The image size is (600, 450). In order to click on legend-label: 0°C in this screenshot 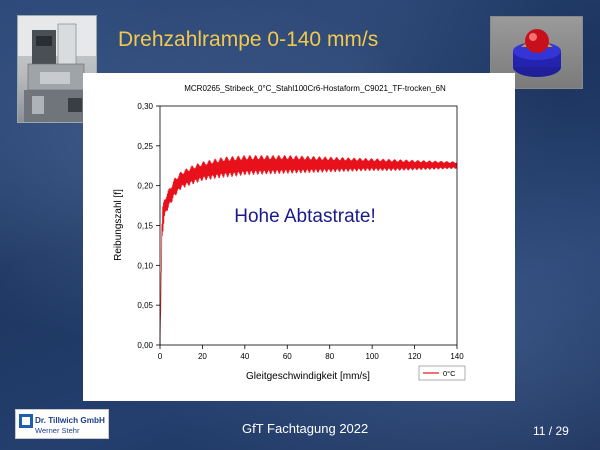, I will do `click(449, 373)`.